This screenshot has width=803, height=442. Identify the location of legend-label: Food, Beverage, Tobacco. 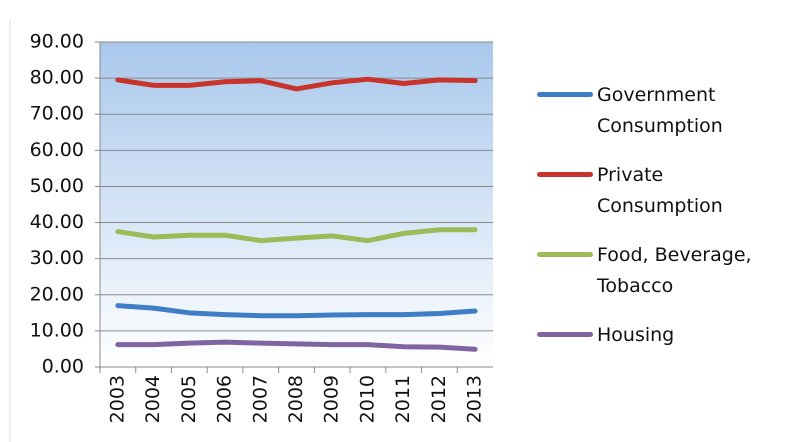
(674, 270).